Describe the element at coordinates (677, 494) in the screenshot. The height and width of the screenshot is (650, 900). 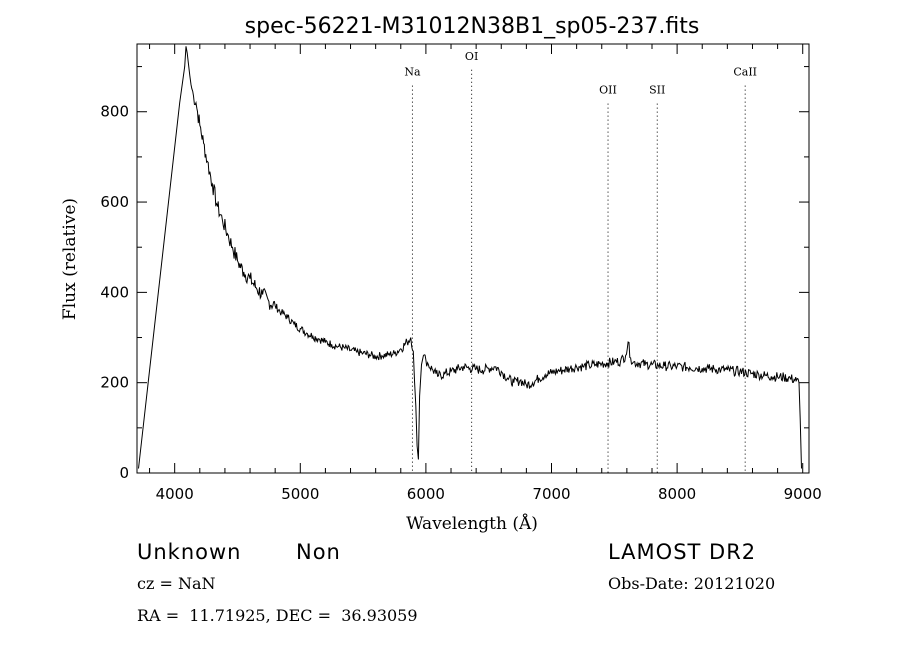
I see `x-tick-label: 8000` at that location.